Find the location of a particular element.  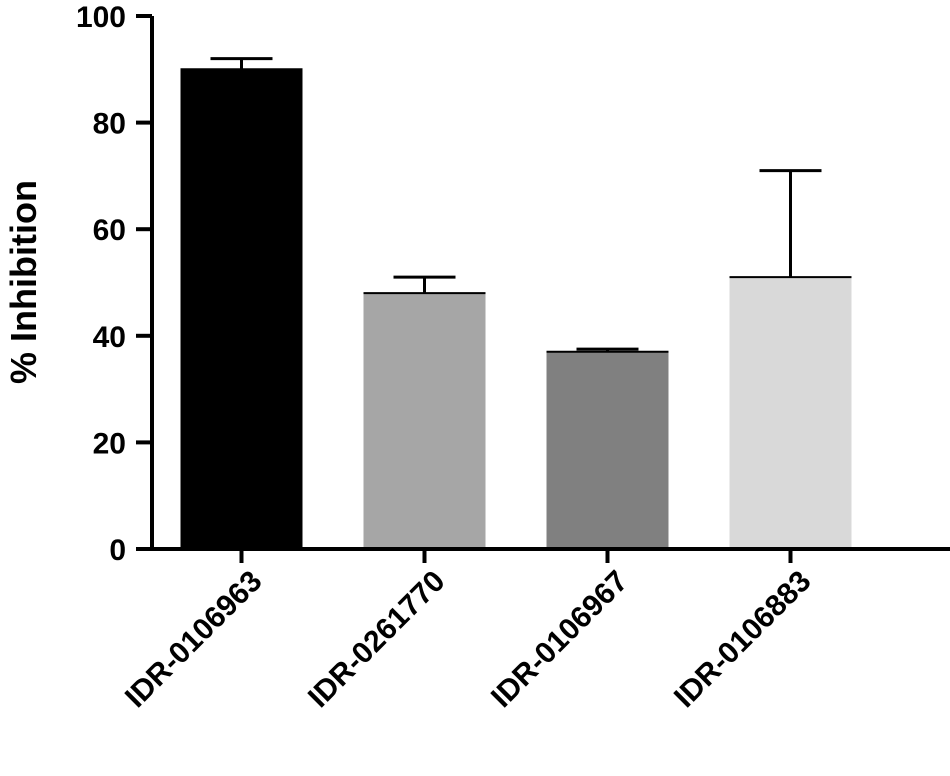

y-tick-label-60: 60 is located at coordinates (109, 230).